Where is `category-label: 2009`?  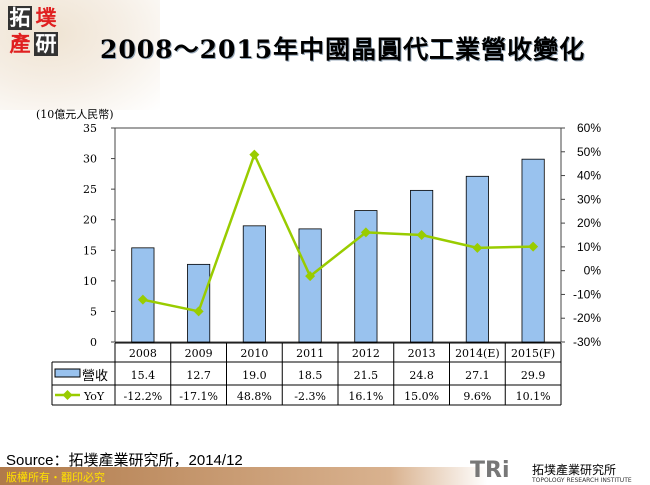 category-label: 2009 is located at coordinates (199, 353).